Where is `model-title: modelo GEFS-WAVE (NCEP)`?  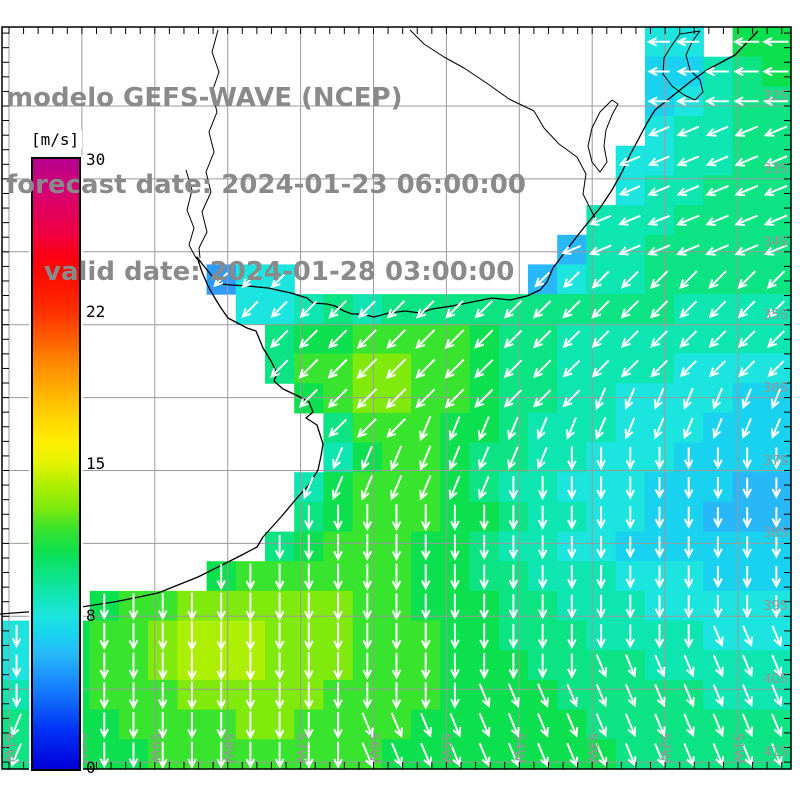 model-title: modelo GEFS-WAVE (NCEP) is located at coordinates (204, 98).